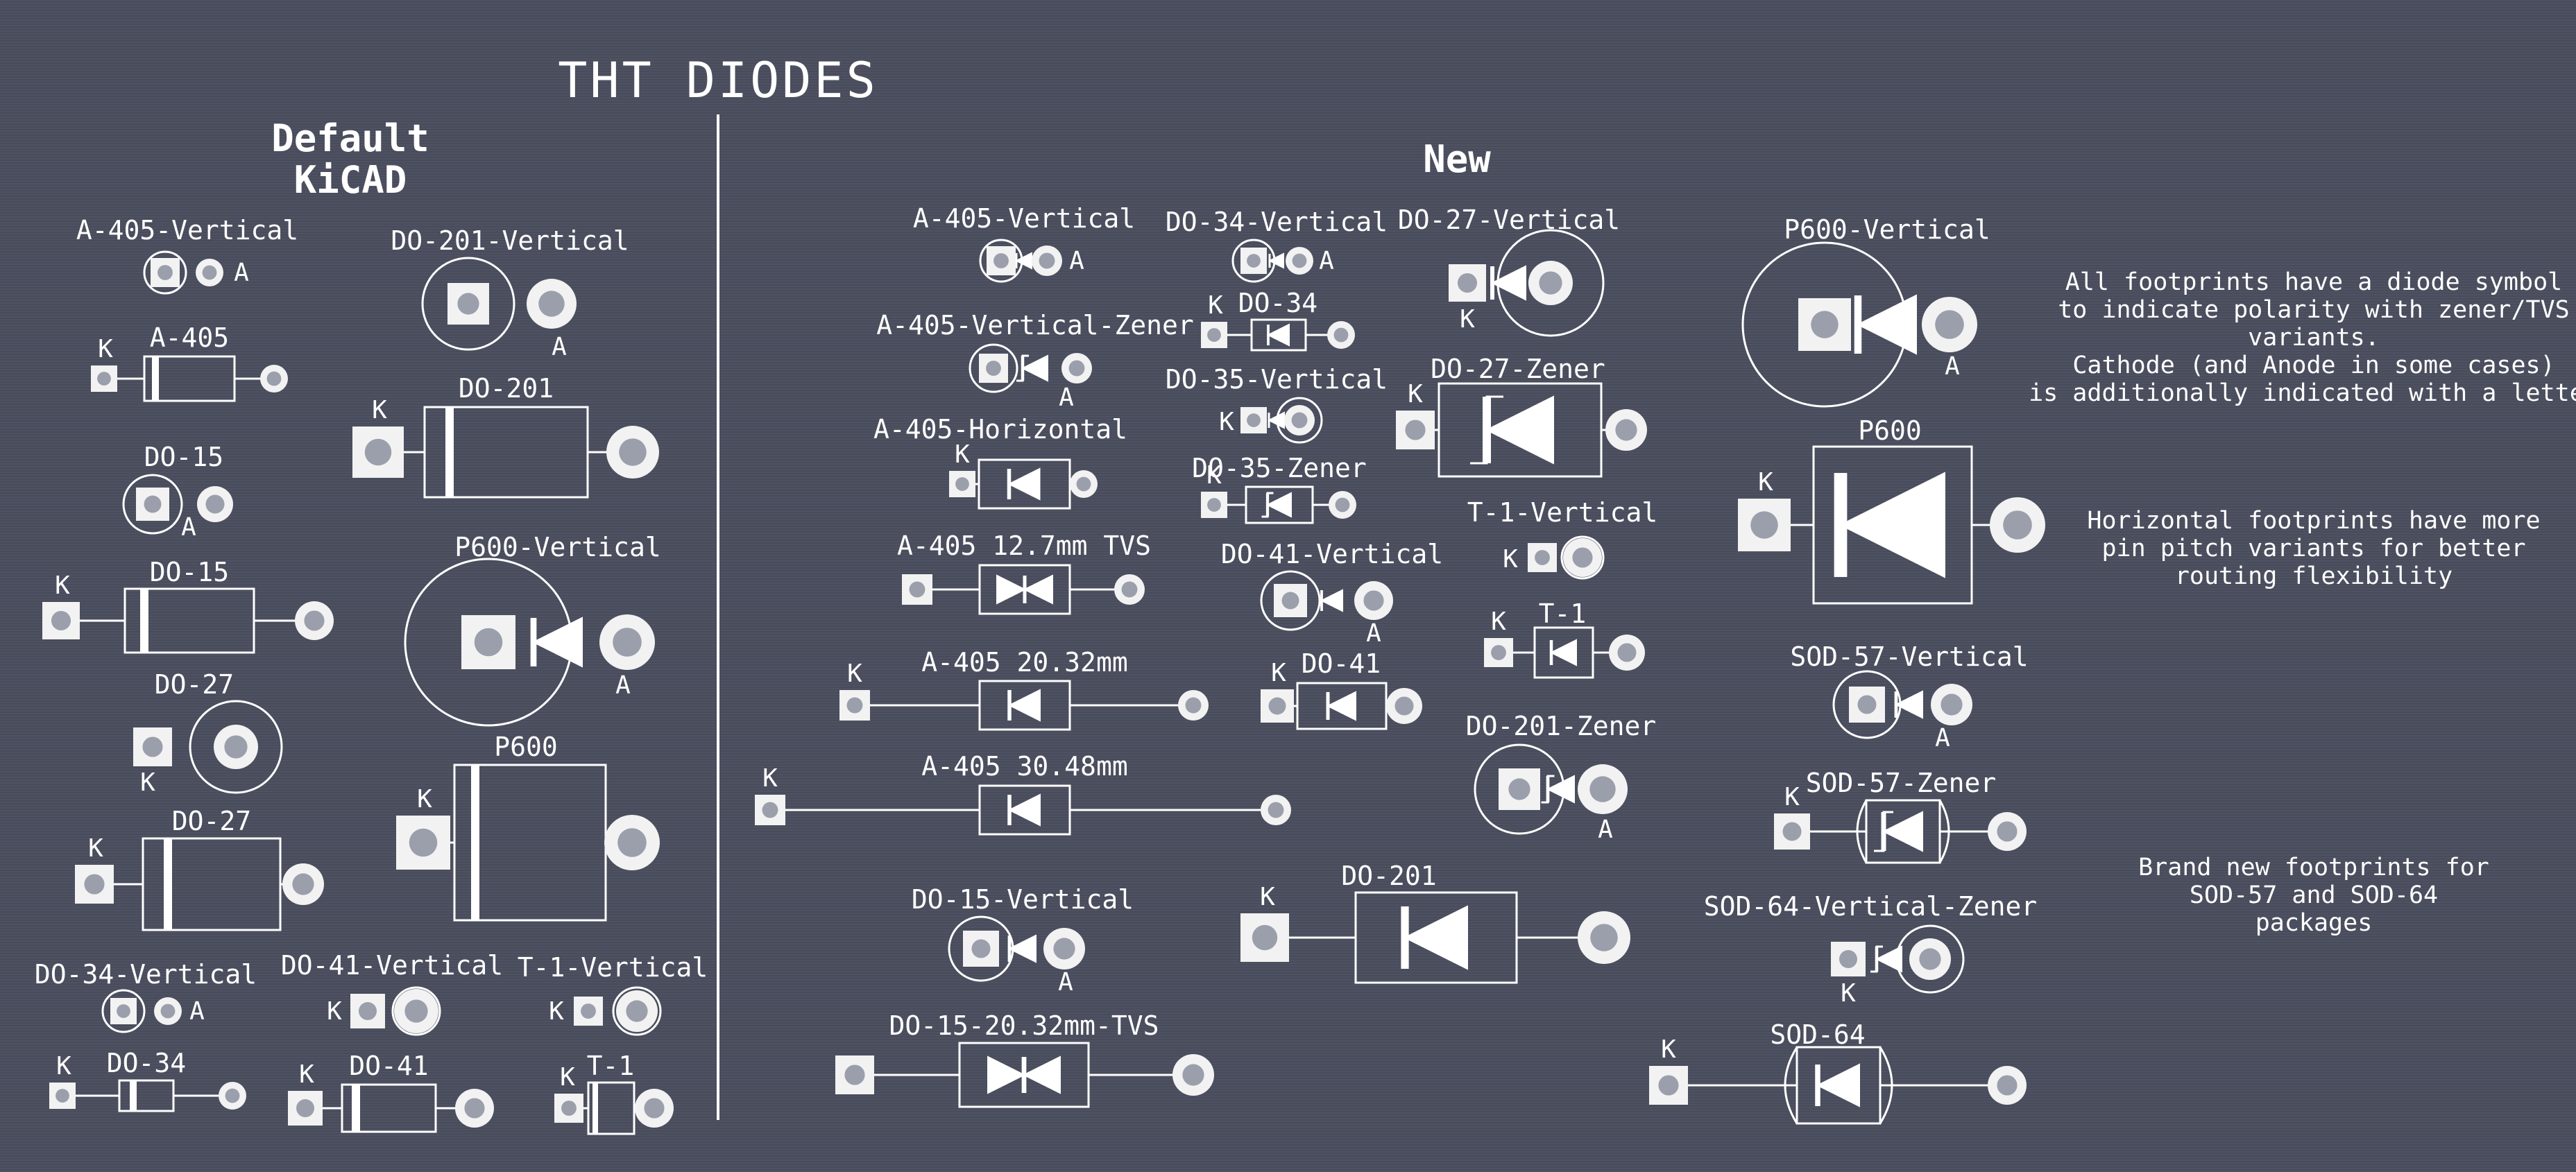  I want to click on fp-new-do35-vertical: DO-35-Vertical K, so click(1277, 404).